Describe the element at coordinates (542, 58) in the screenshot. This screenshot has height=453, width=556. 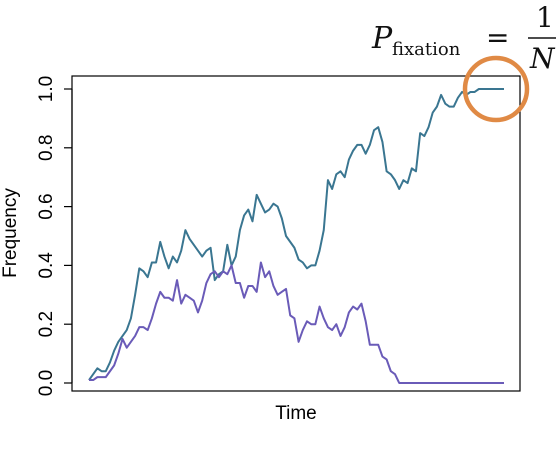
I see `formula-denominator: N` at that location.